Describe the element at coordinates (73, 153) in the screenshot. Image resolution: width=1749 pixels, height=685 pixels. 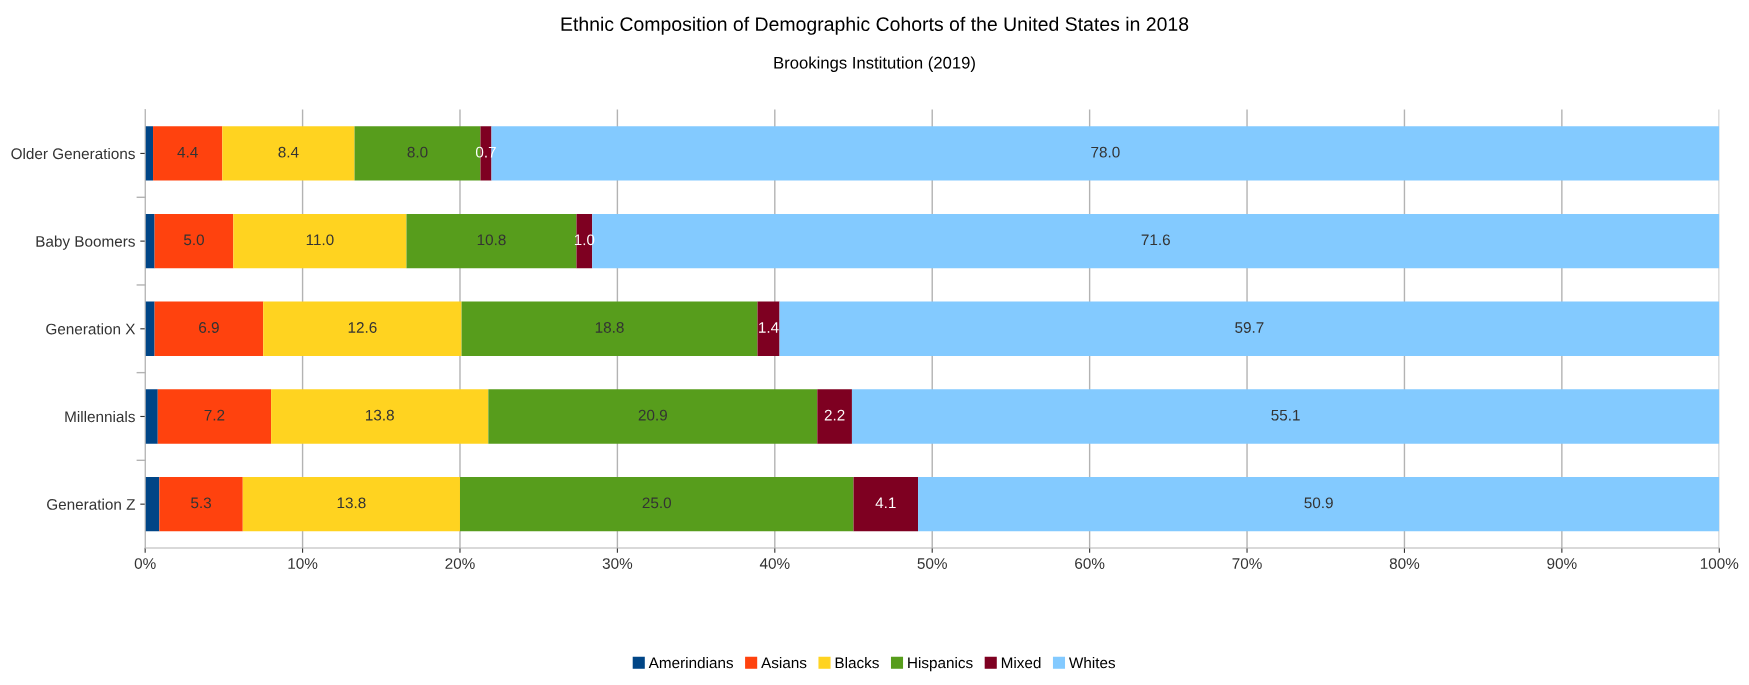
I see `y-tick-label: Older Generations` at that location.